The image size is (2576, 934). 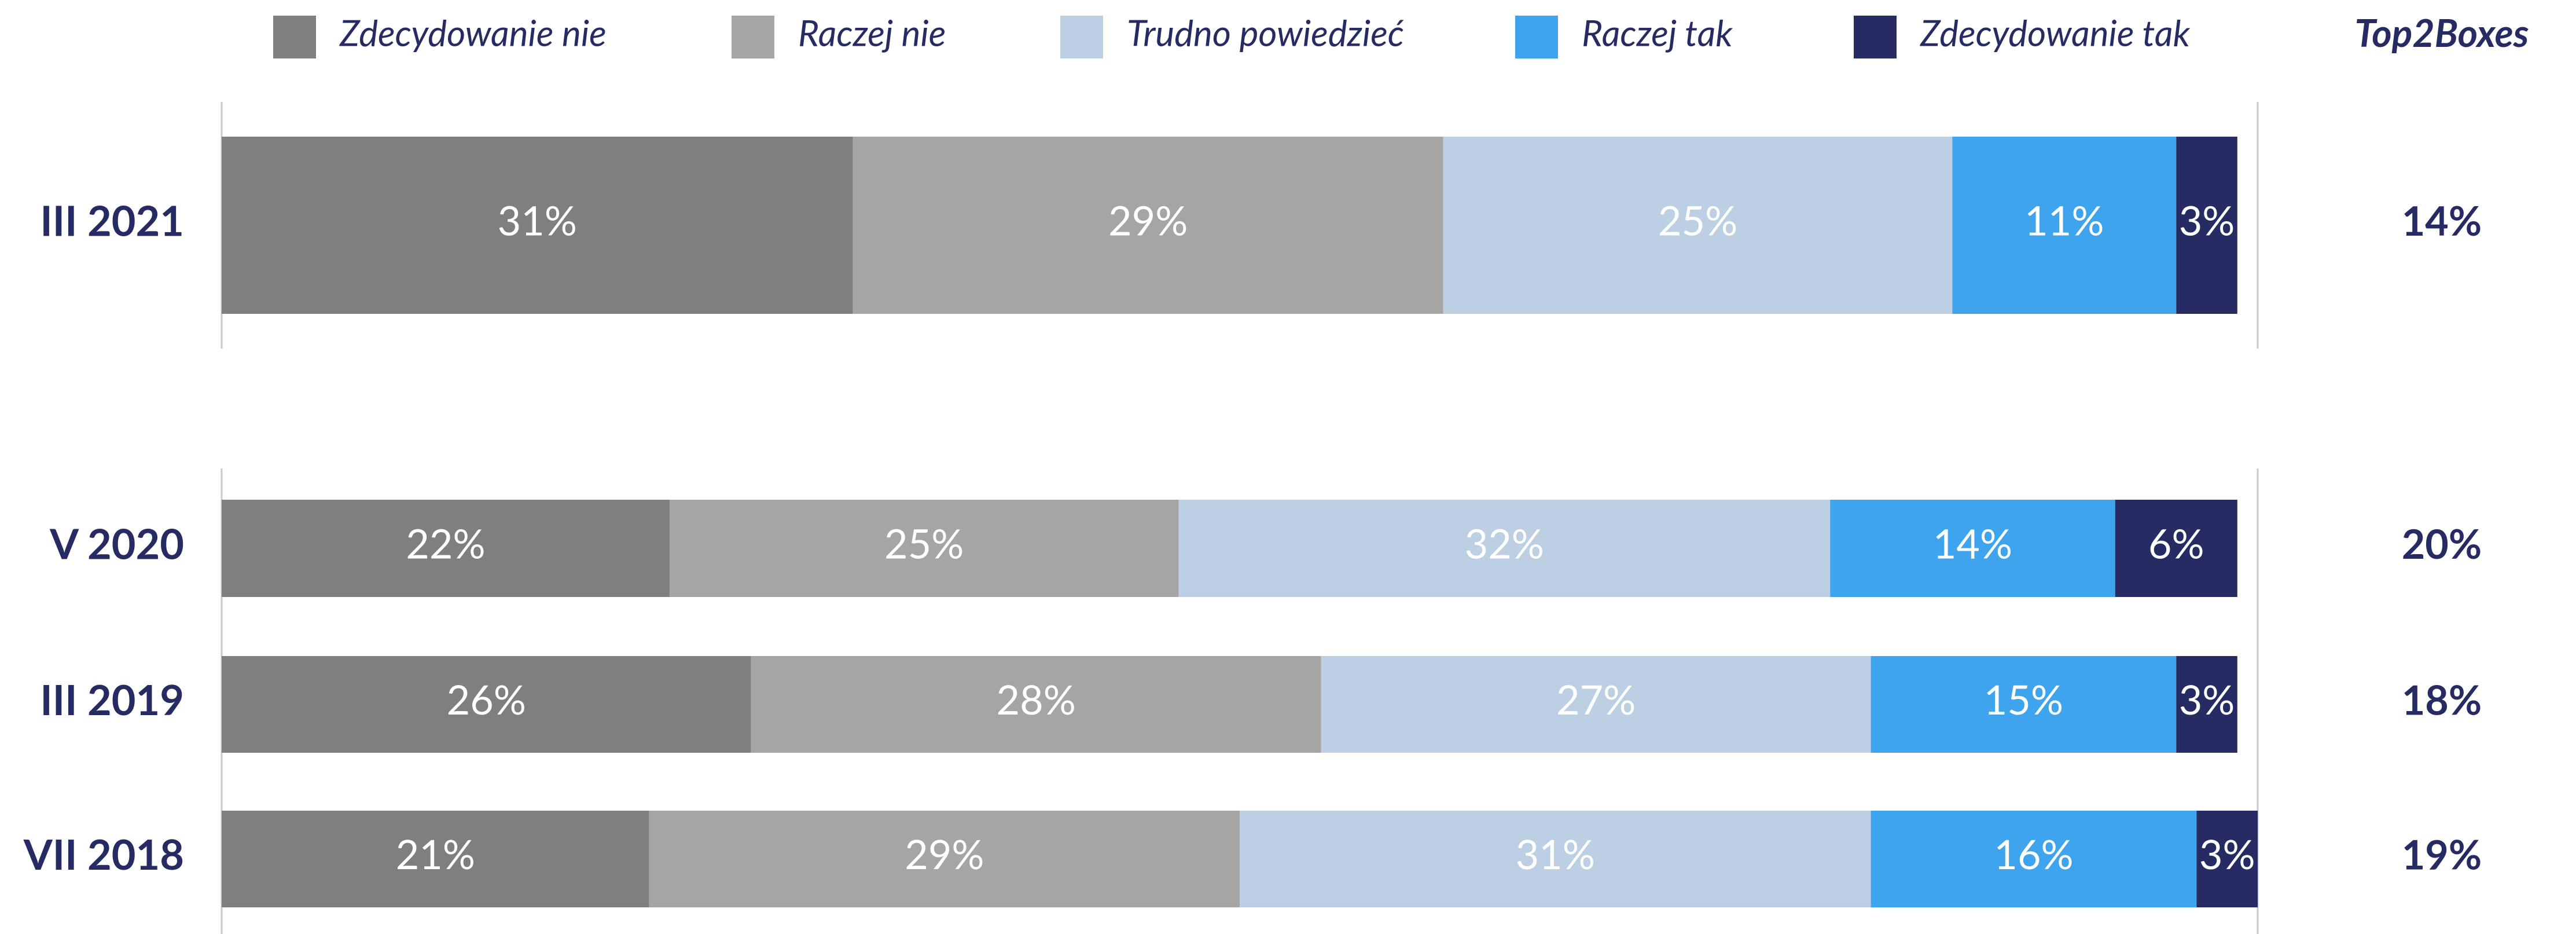 What do you see at coordinates (104, 854) in the screenshot?
I see `y-tick-label: VII 2018` at bounding box center [104, 854].